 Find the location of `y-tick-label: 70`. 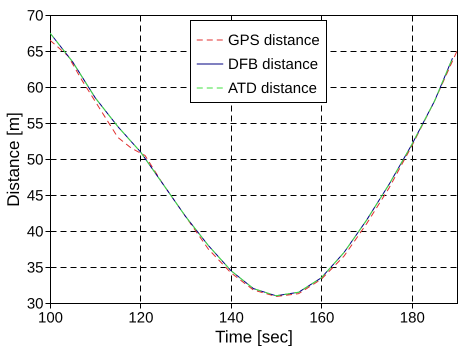

y-tick-label: 70 is located at coordinates (35, 16).